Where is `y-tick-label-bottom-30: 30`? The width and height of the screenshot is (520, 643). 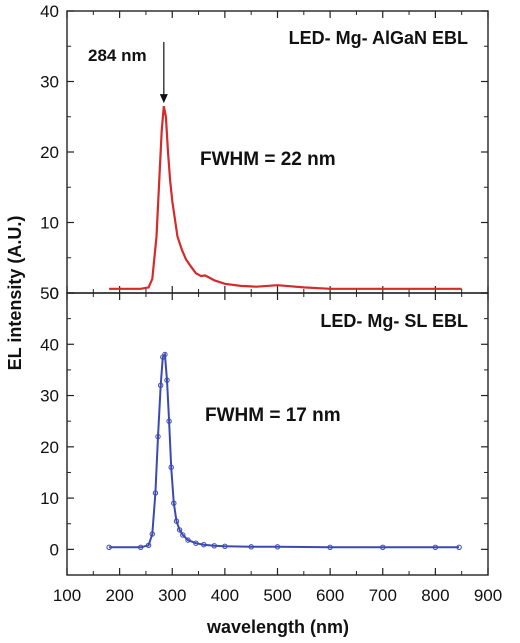 y-tick-label-bottom-30: 30 is located at coordinates (49, 396).